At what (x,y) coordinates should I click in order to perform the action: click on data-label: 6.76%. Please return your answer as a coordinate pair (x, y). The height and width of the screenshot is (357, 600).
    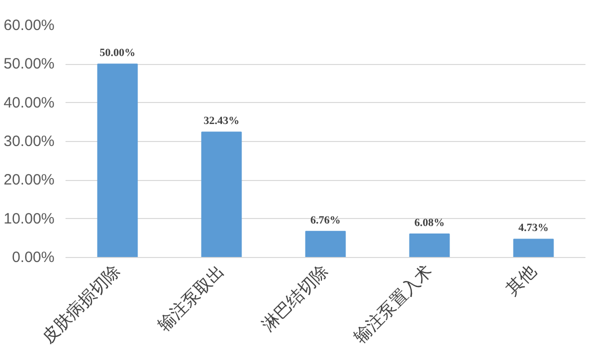
    Looking at the image, I should click on (325, 220).